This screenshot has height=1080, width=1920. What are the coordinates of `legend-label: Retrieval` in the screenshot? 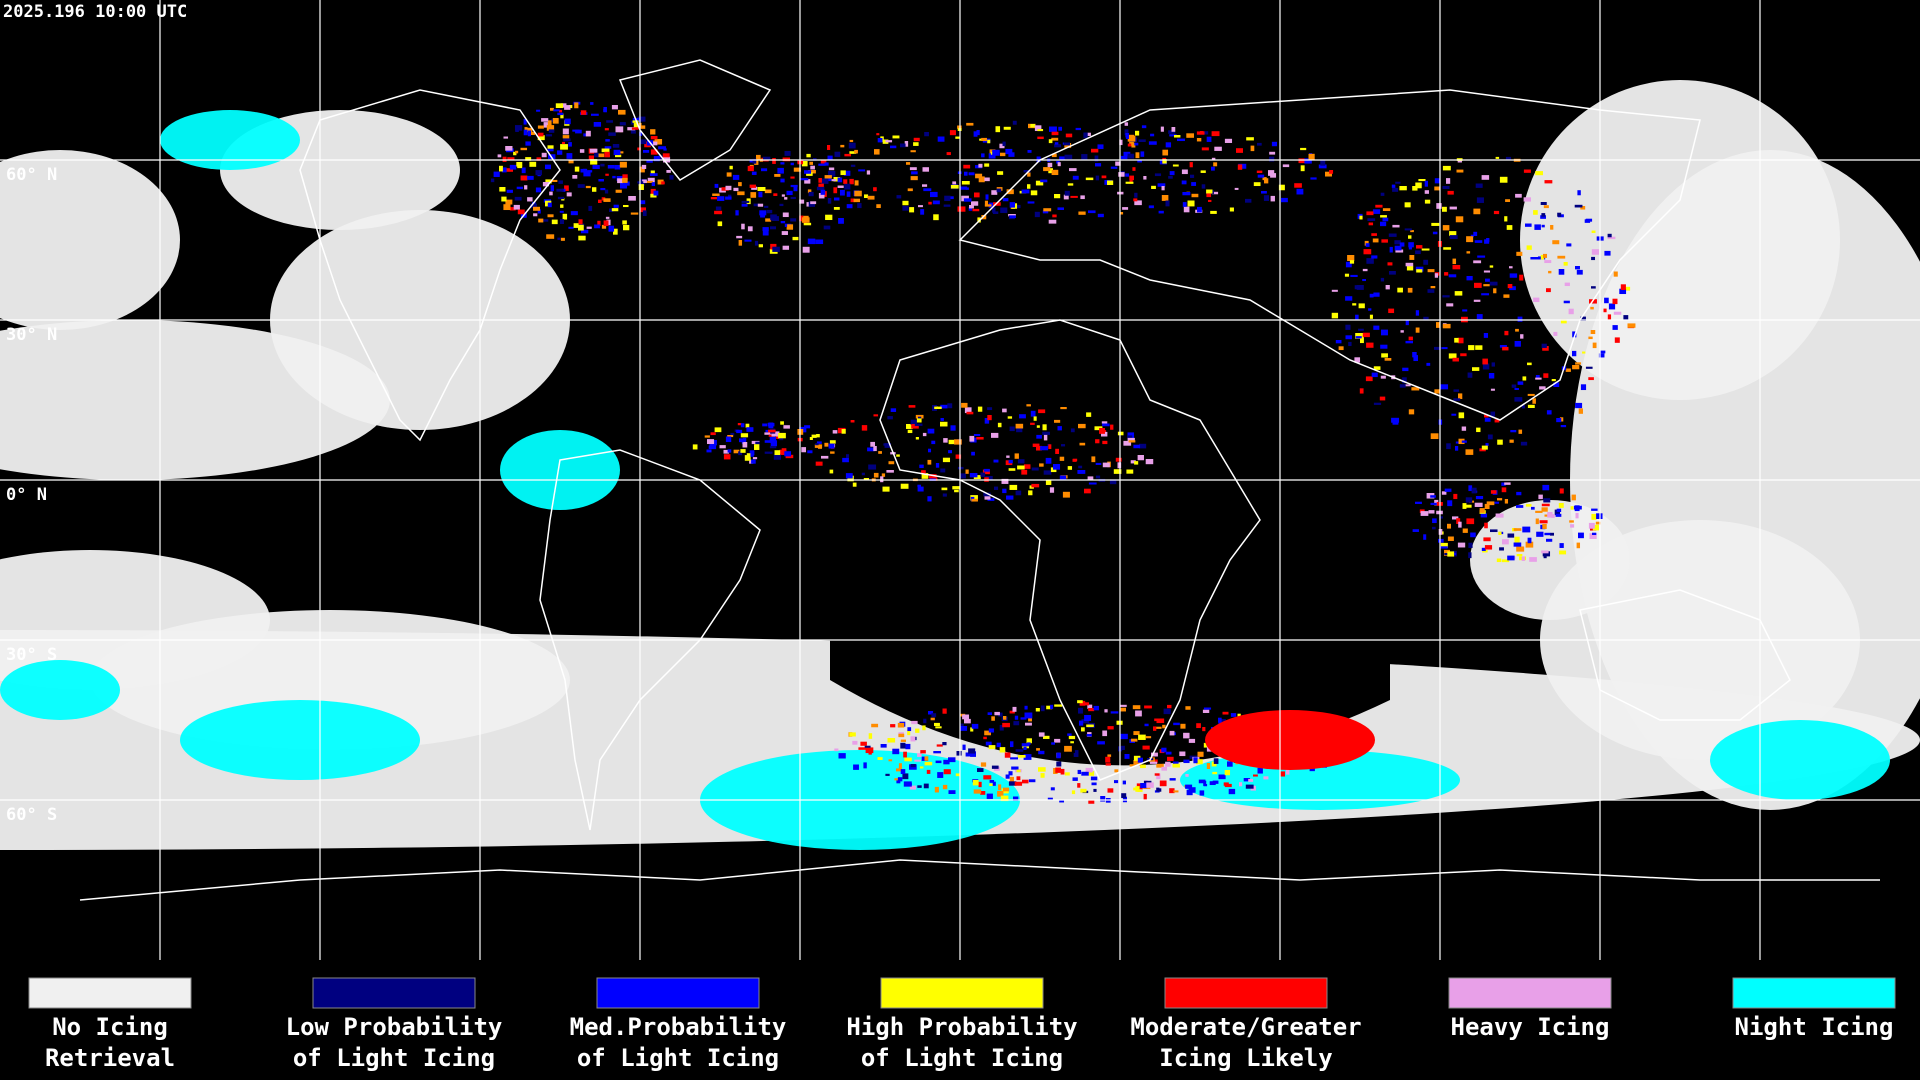 It's located at (110, 1058).